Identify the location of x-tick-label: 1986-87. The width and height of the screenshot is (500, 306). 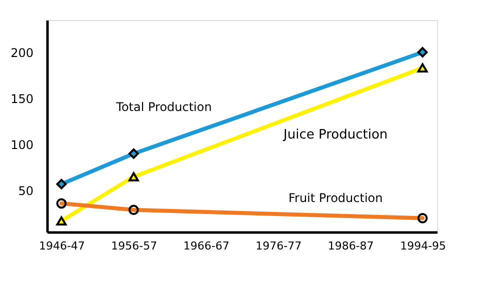
(351, 246).